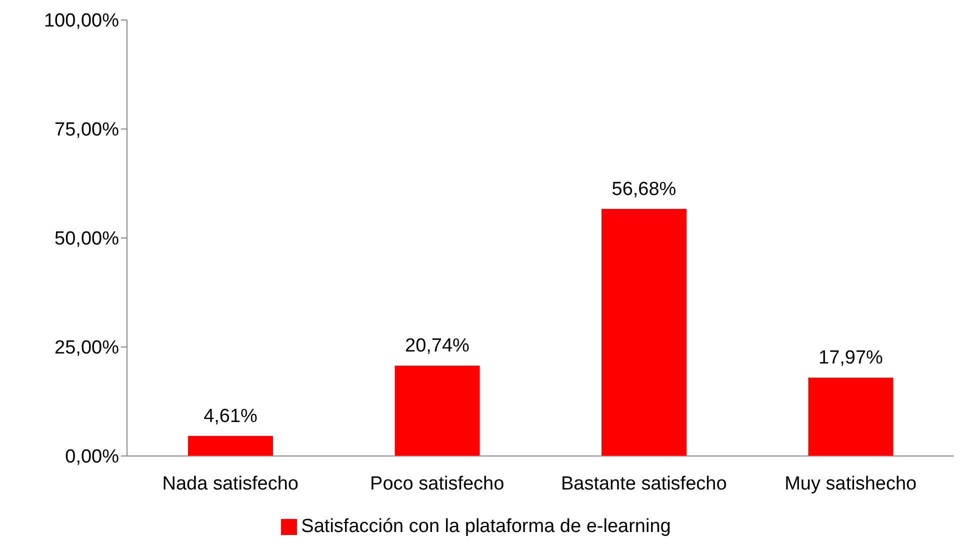 The width and height of the screenshot is (962, 546). What do you see at coordinates (92, 457) in the screenshot?
I see `y-tick-label: 0,00%` at bounding box center [92, 457].